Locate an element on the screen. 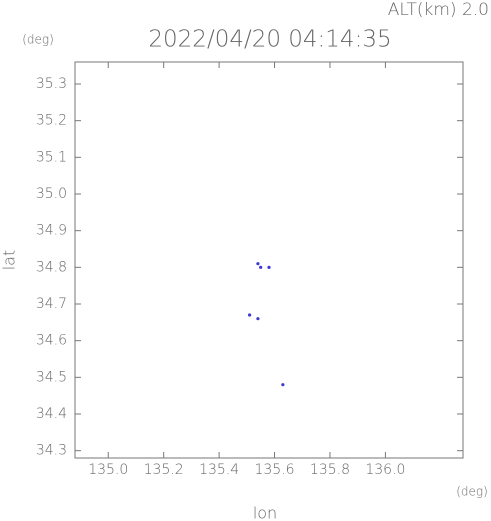 The image size is (491, 521). x-axis-label: lon is located at coordinates (265, 512).